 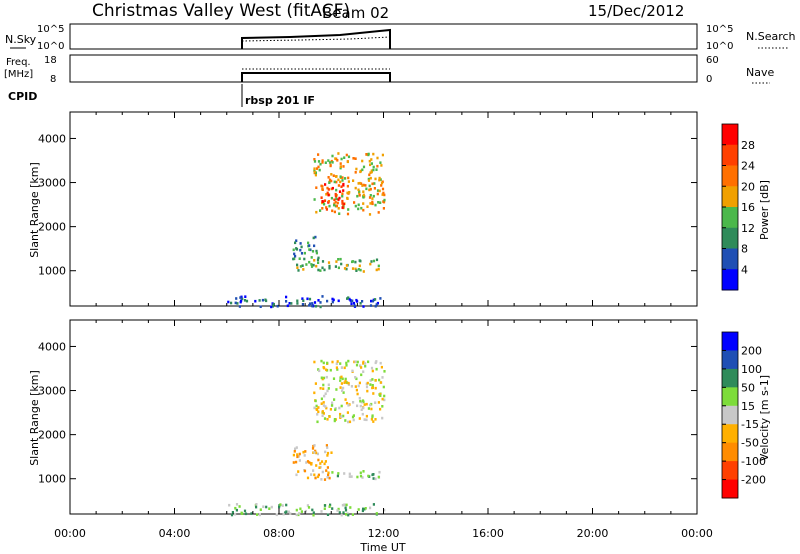 I want to click on power-ylabel: Slant Range [km], so click(x=34, y=210).